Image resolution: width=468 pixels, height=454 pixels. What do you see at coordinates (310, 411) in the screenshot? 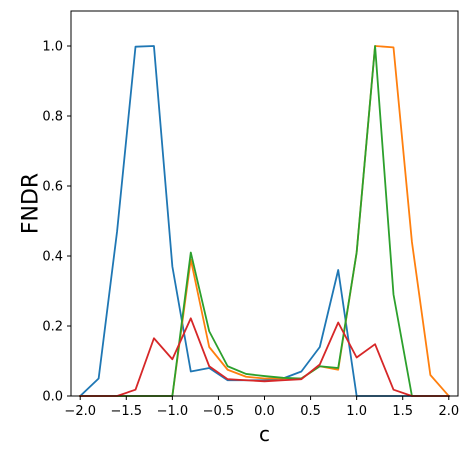
I see `x-tick-label: 0.5` at bounding box center [310, 411].